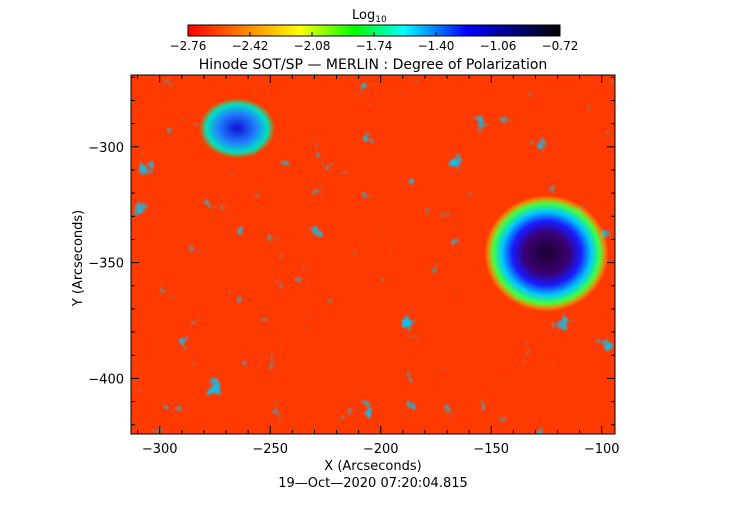 This screenshot has height=512, width=746. Describe the element at coordinates (560, 46) in the screenshot. I see `colorbar-tick-label: −0.72` at that location.